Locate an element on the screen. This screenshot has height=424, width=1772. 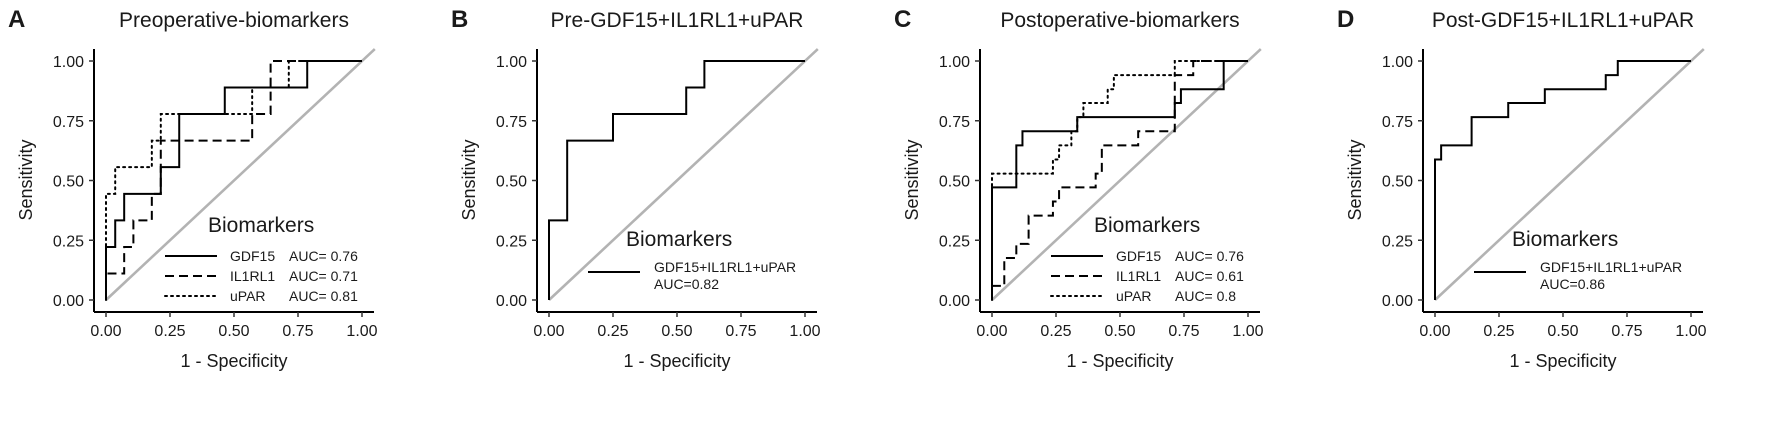
legend-auc: AUC= 0.71 is located at coordinates (323, 276).